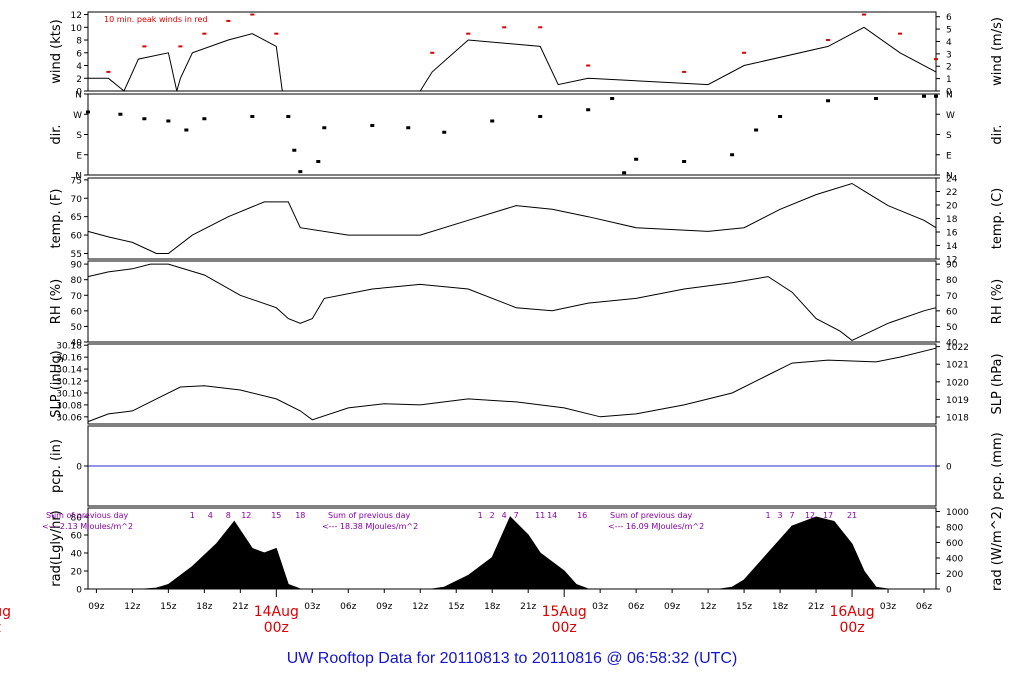 This screenshot has height=700, width=1024. What do you see at coordinates (957, 401) in the screenshot?
I see `y-tick-label-right-pressure: 1019` at bounding box center [957, 401].